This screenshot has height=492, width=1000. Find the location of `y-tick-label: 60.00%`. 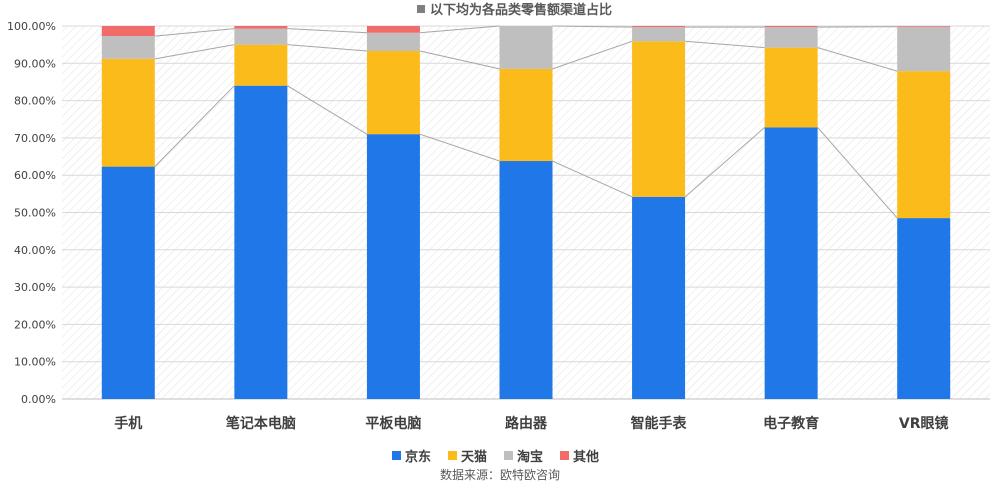

y-tick-label: 60.00% is located at coordinates (35, 175).